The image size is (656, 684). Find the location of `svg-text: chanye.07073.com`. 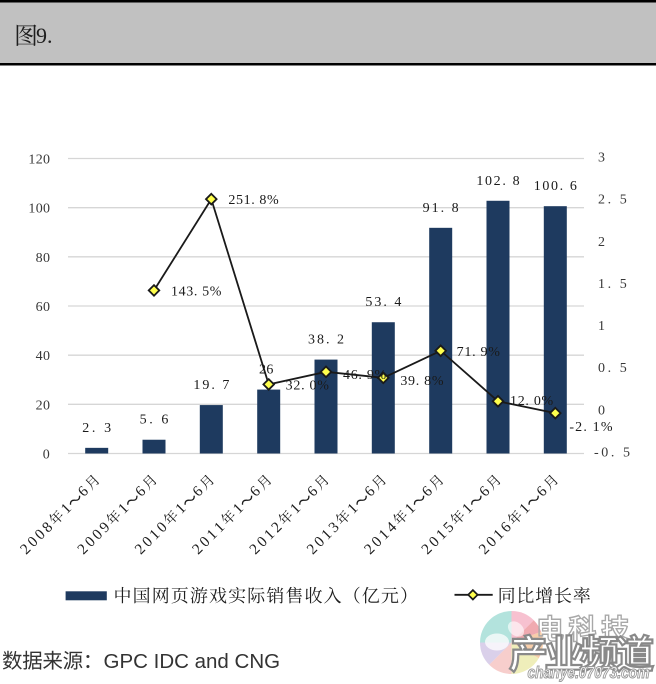

svg-text: chanye.07073.com is located at coordinates (589, 672).